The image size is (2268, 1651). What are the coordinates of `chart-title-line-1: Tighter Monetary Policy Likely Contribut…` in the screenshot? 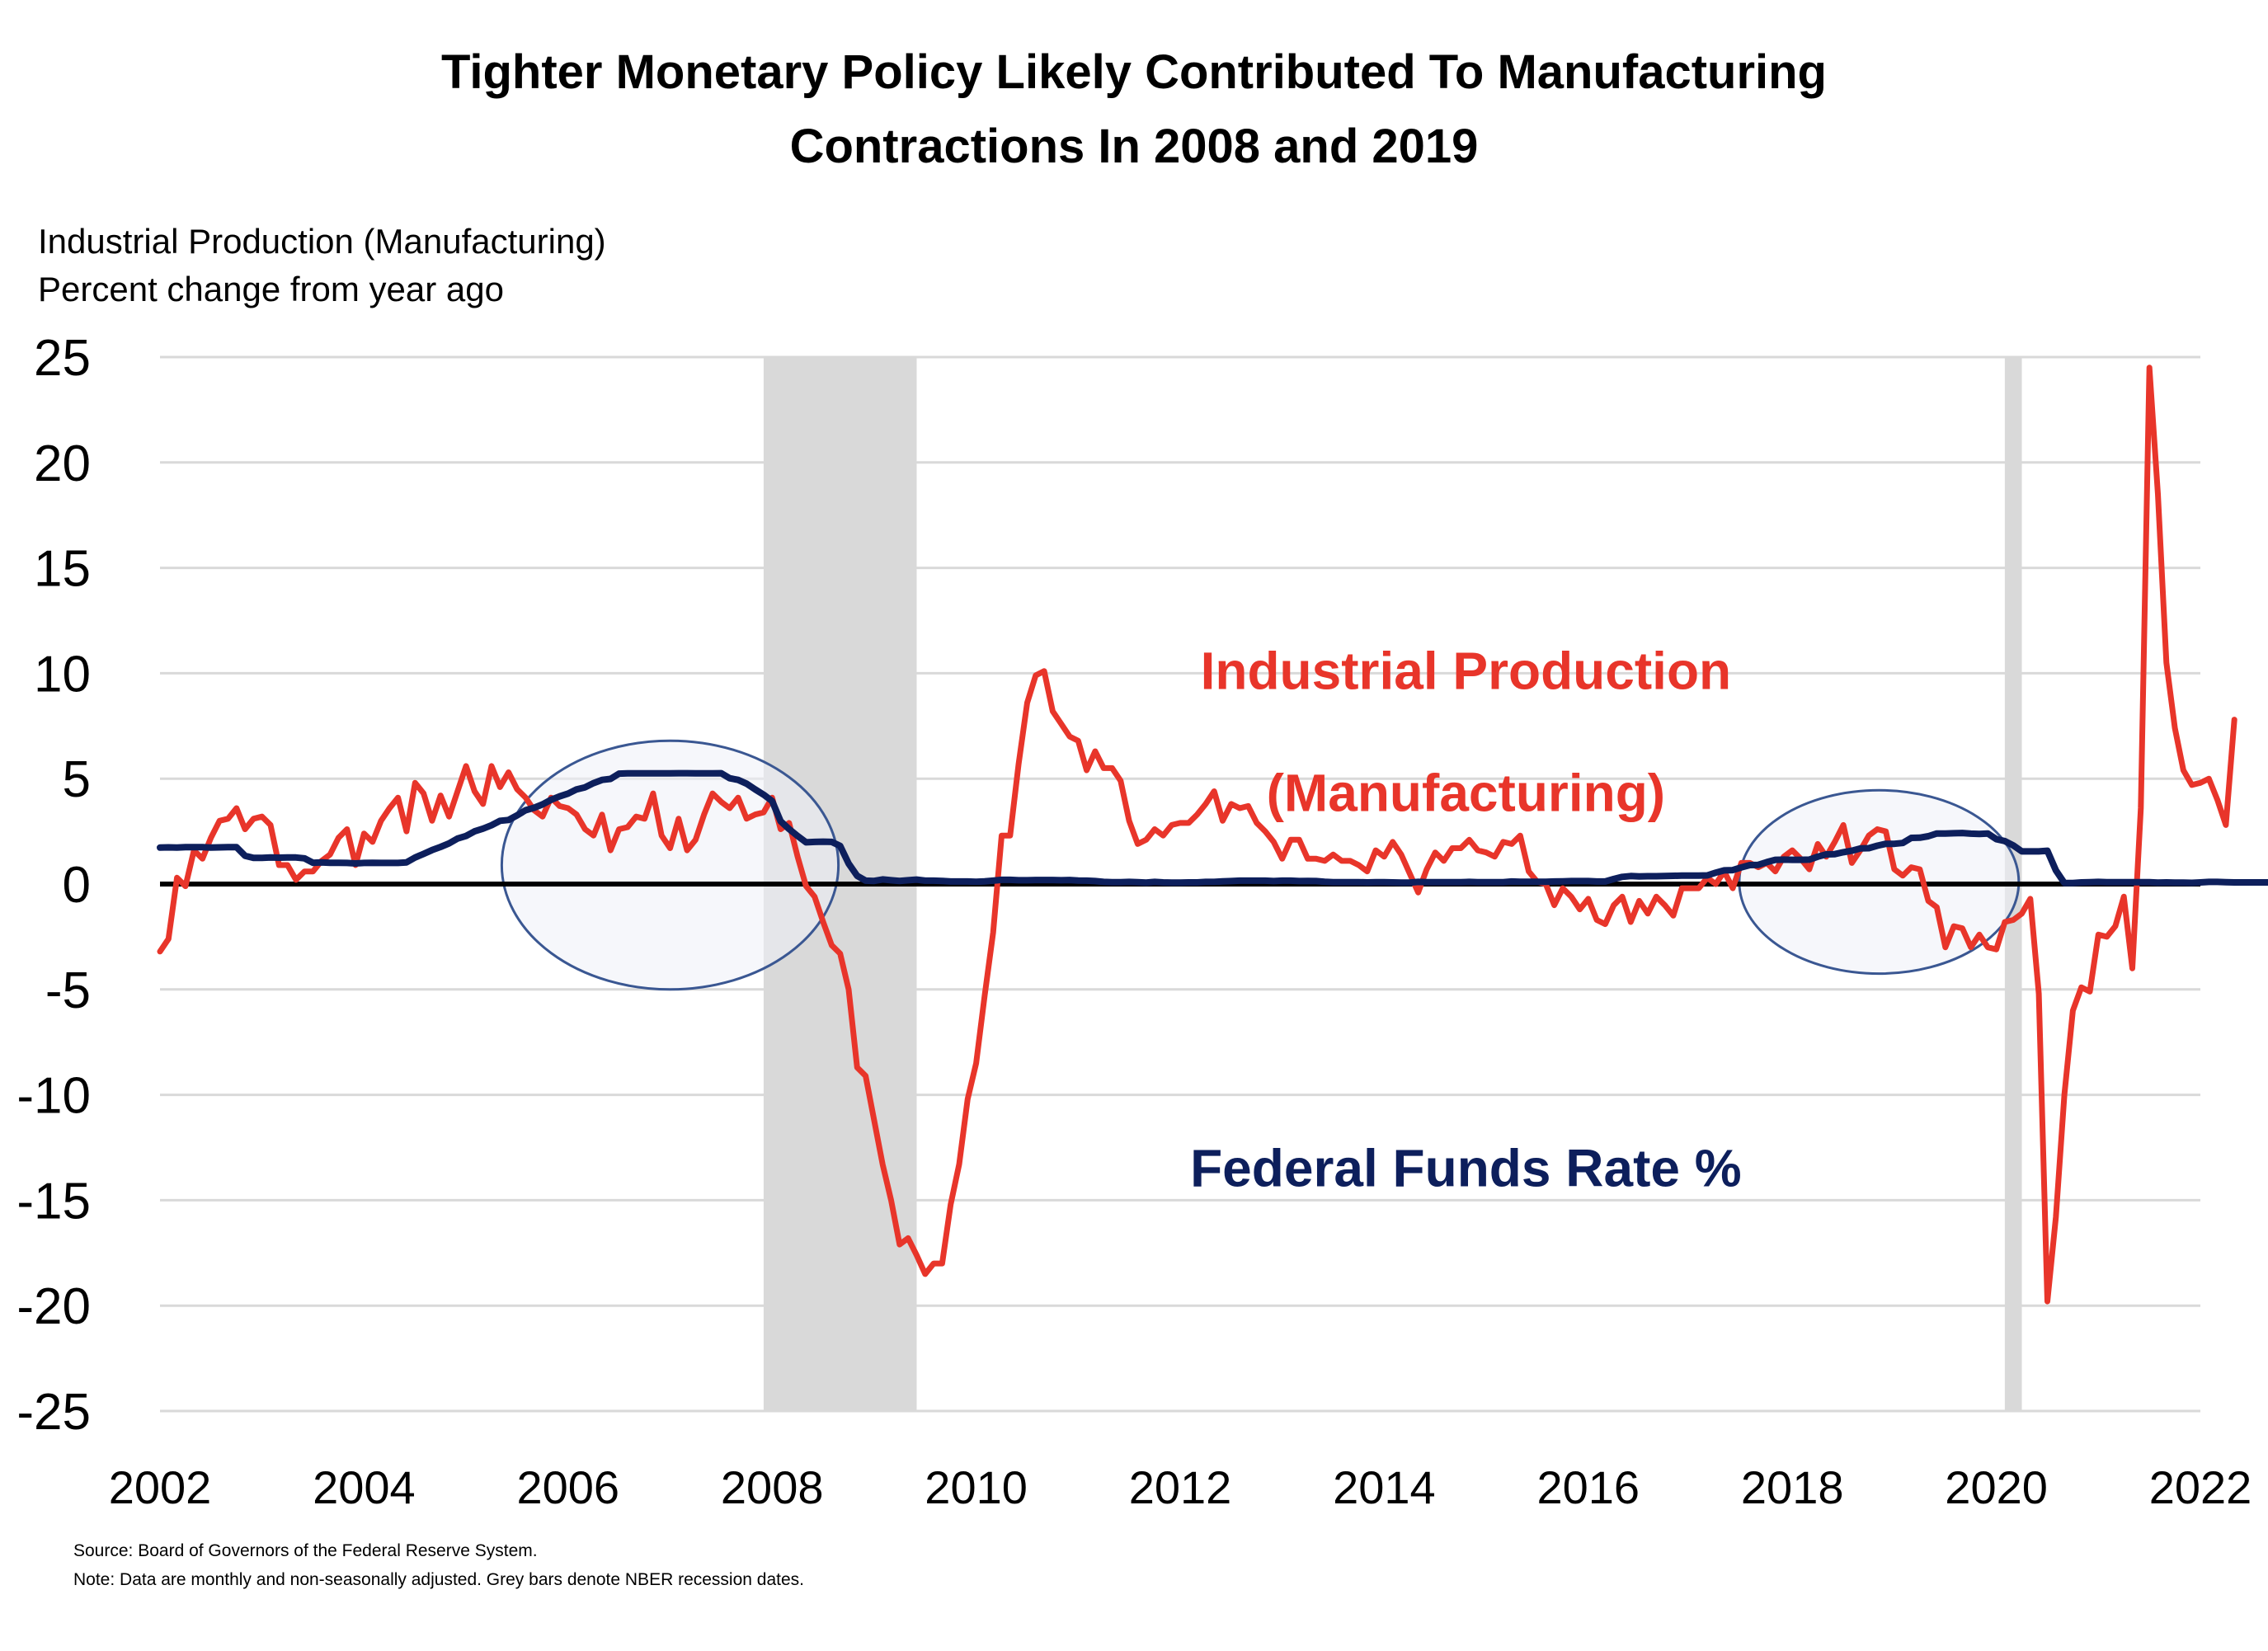 It's located at (1134, 72).